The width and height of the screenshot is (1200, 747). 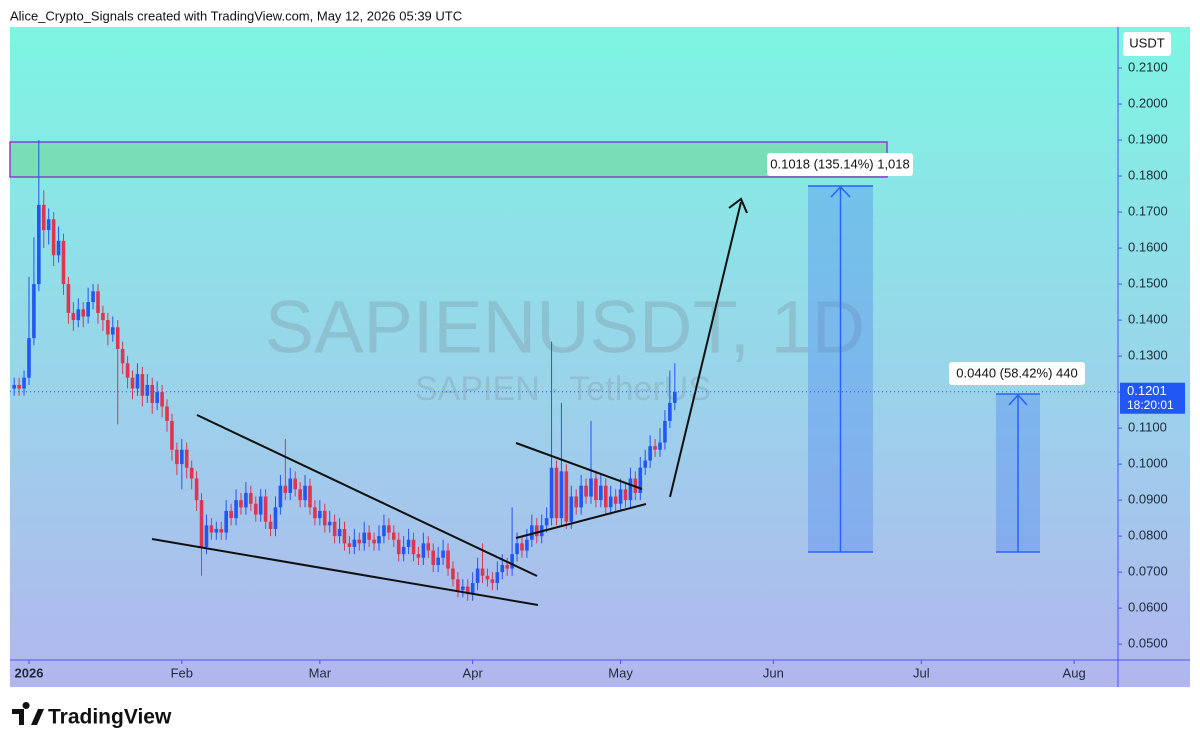 What do you see at coordinates (773, 672) in the screenshot?
I see `x-tick-label: Jun` at bounding box center [773, 672].